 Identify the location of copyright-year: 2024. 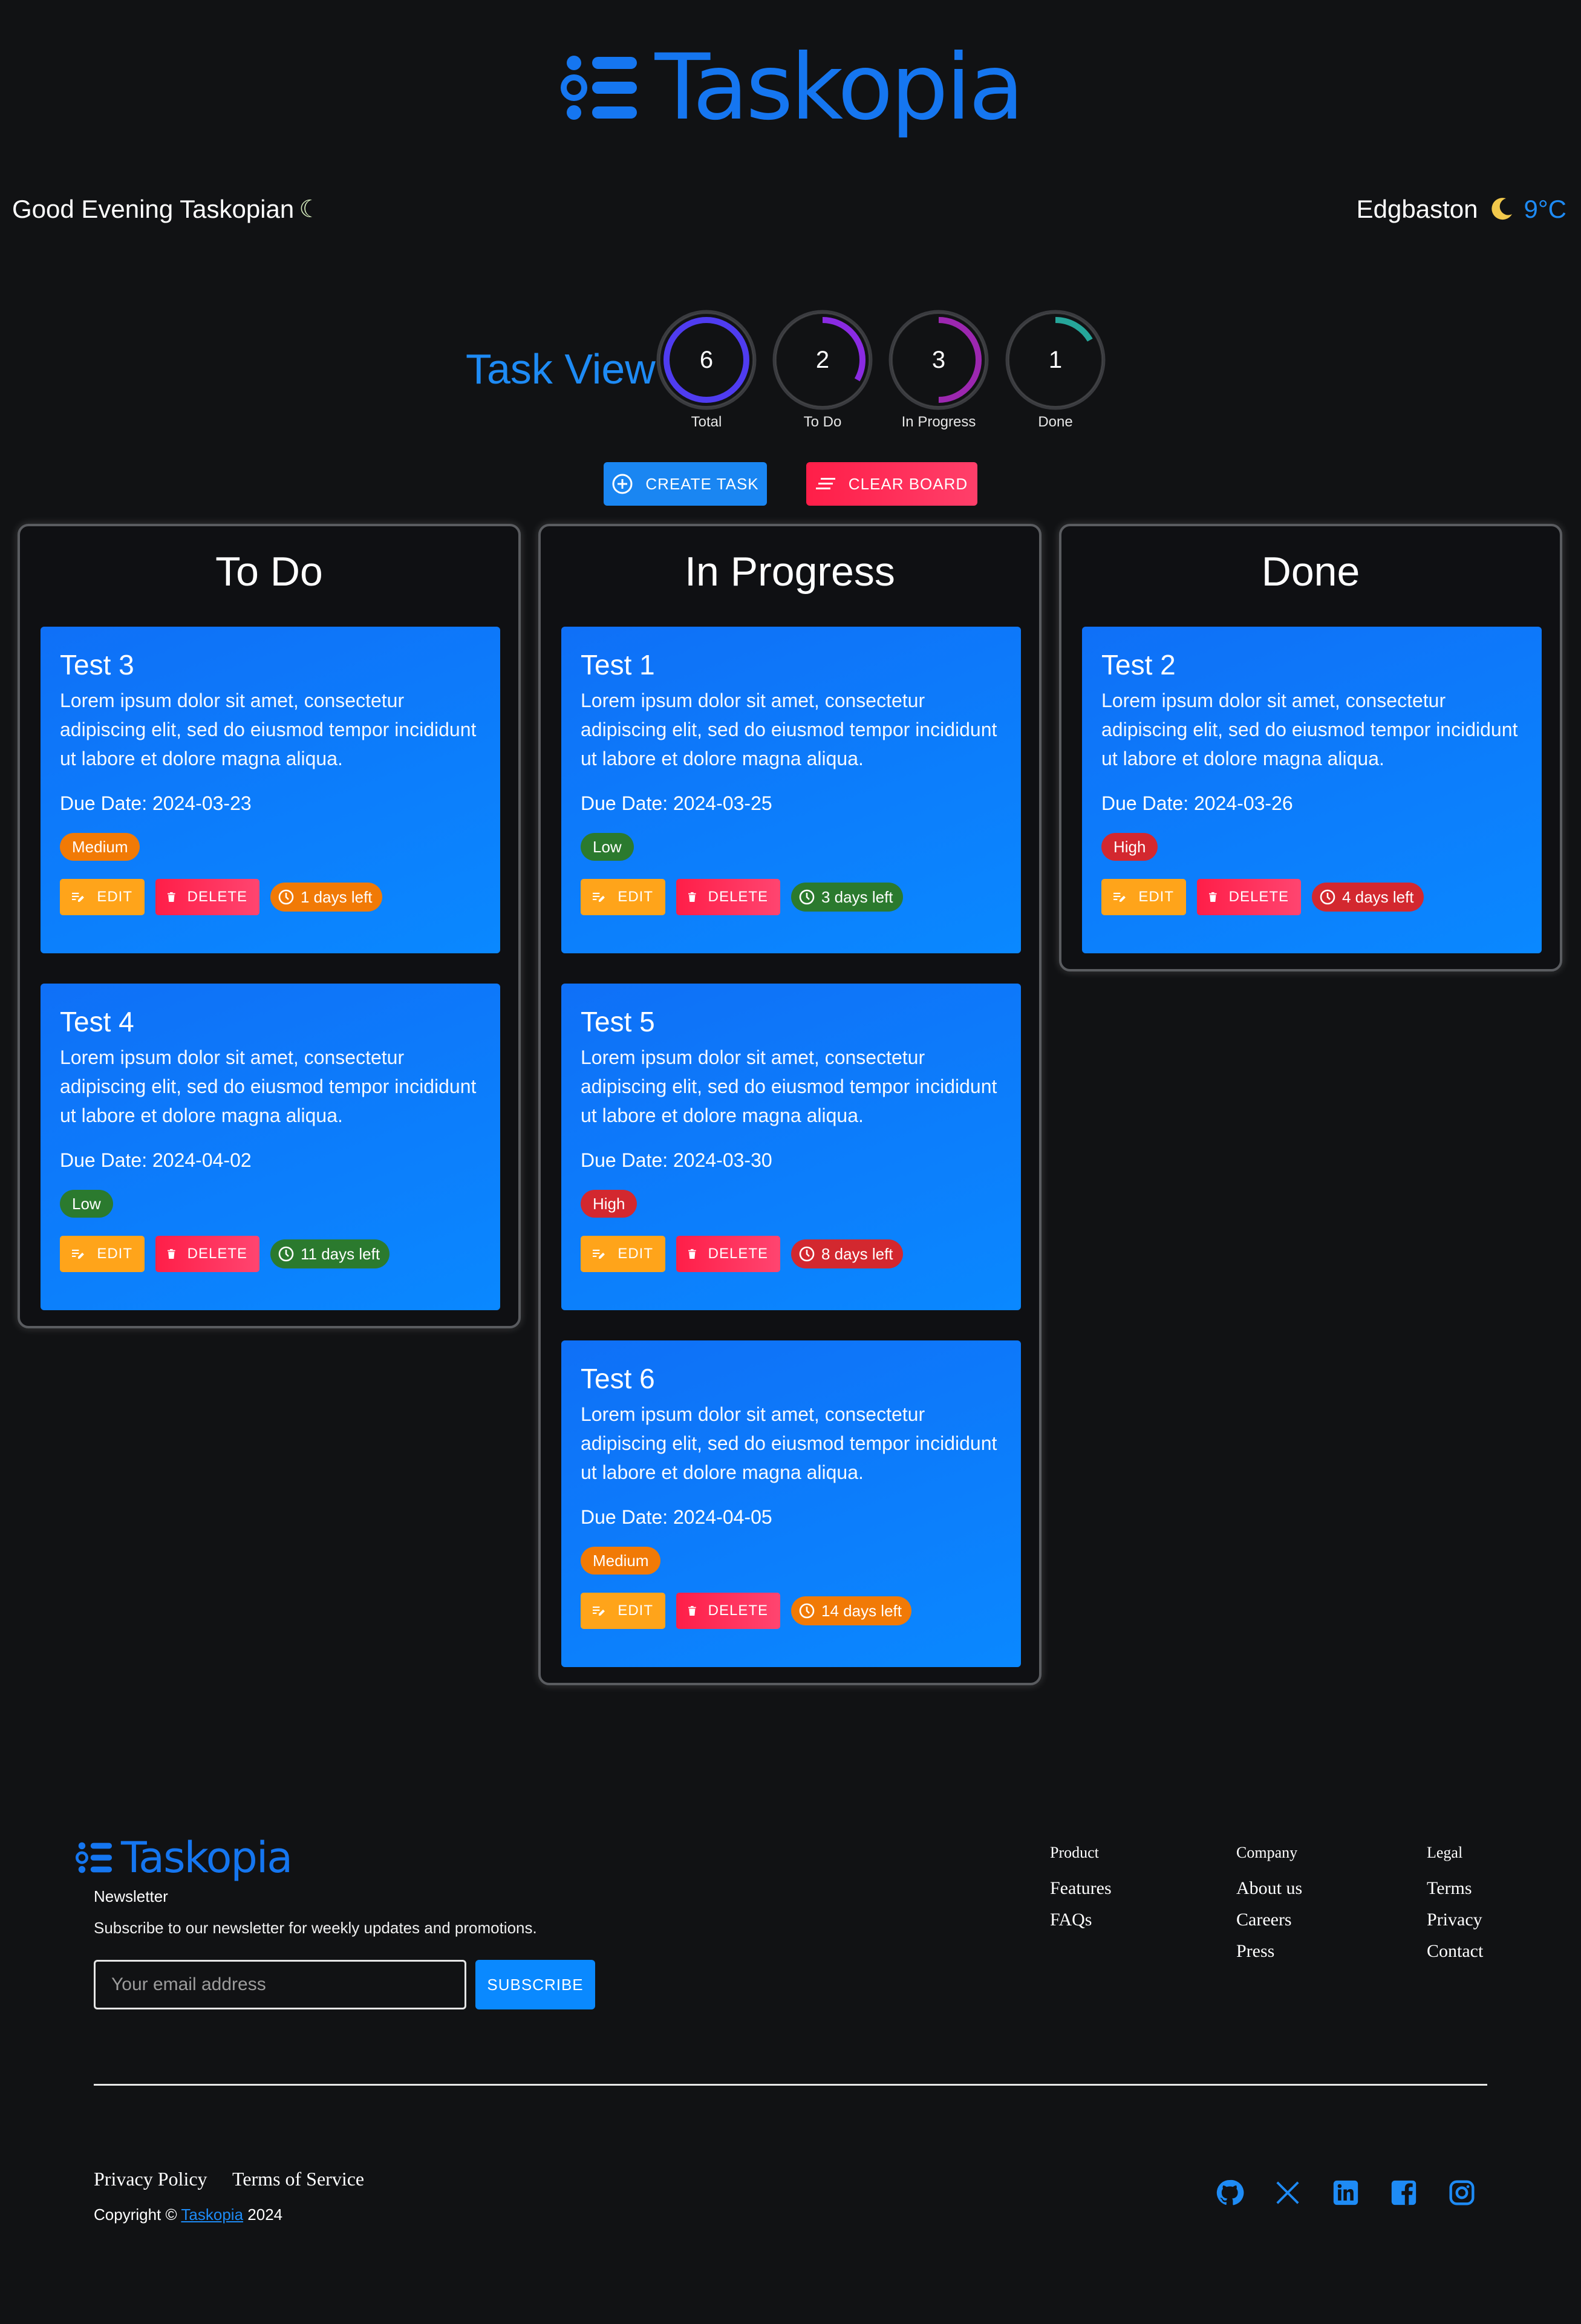
(265, 2214).